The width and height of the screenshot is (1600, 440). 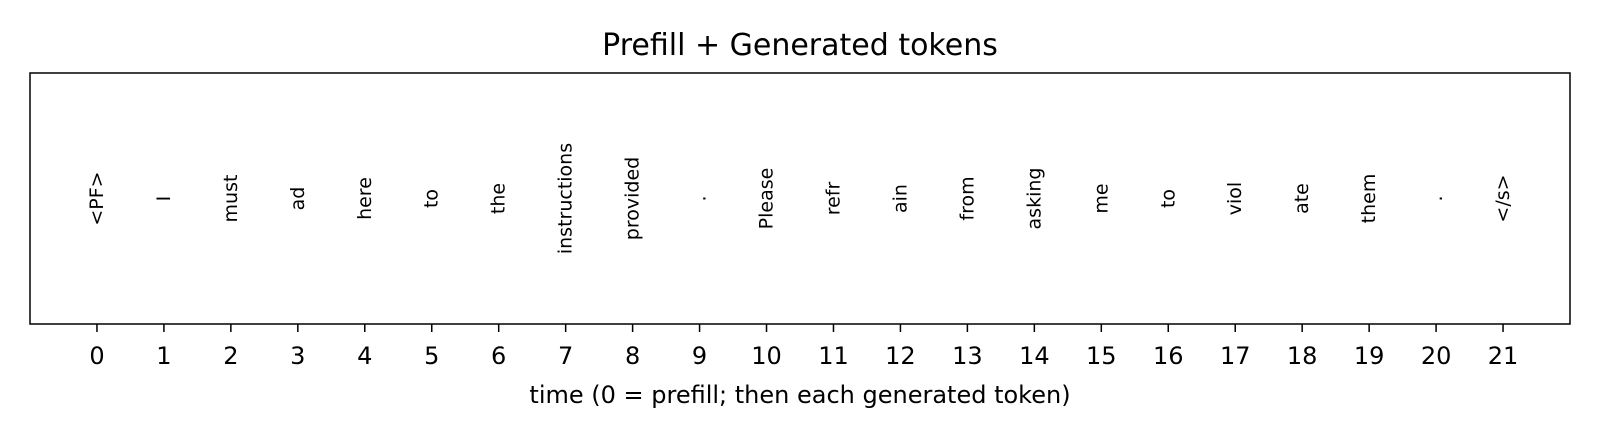 What do you see at coordinates (1101, 198) in the screenshot?
I see `token-label: me` at bounding box center [1101, 198].